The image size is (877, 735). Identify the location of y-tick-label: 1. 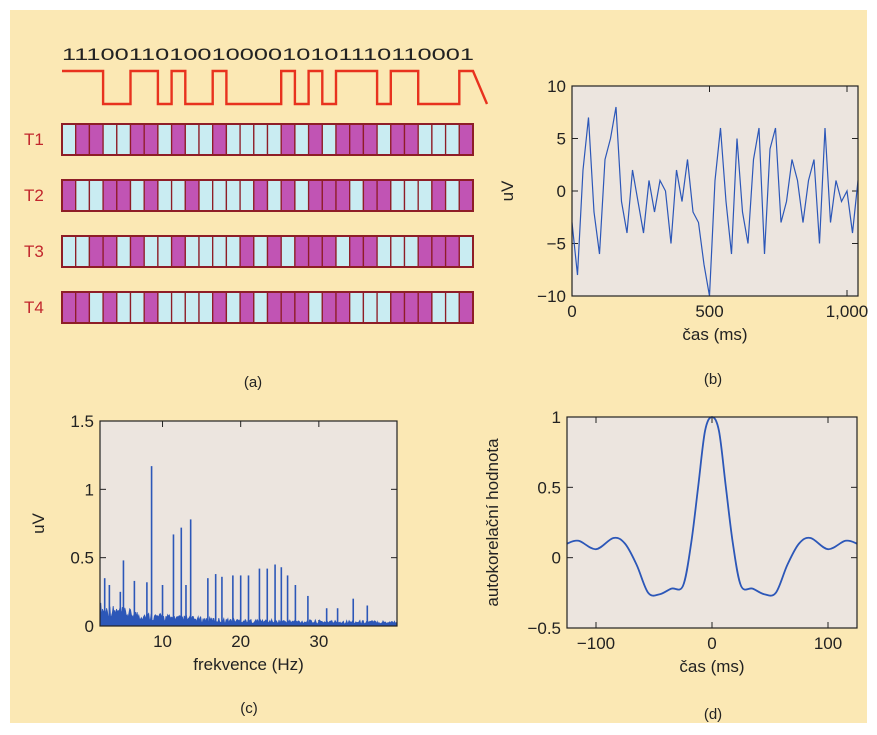
(556, 417).